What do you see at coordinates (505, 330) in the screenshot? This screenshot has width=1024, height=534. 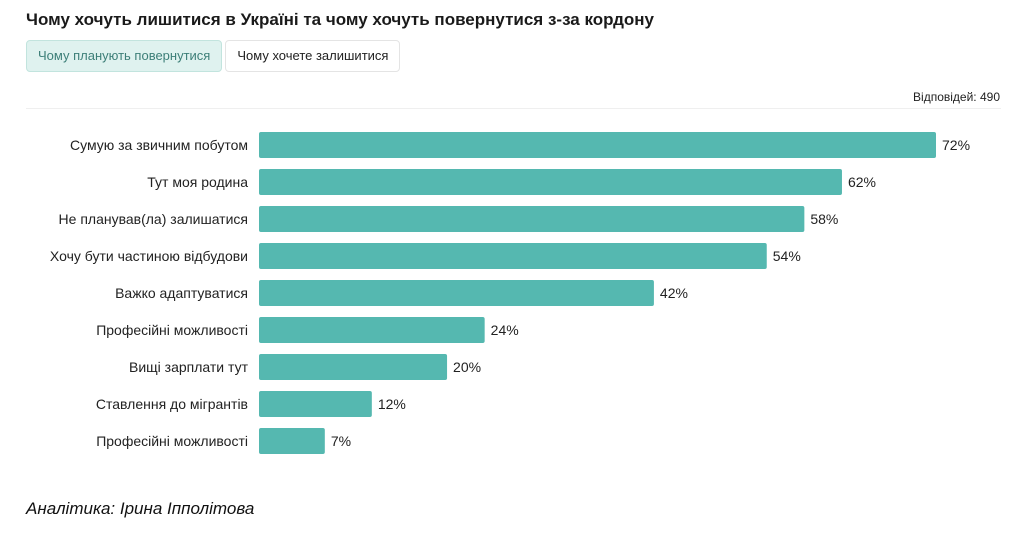 I see `value-label: 24%` at bounding box center [505, 330].